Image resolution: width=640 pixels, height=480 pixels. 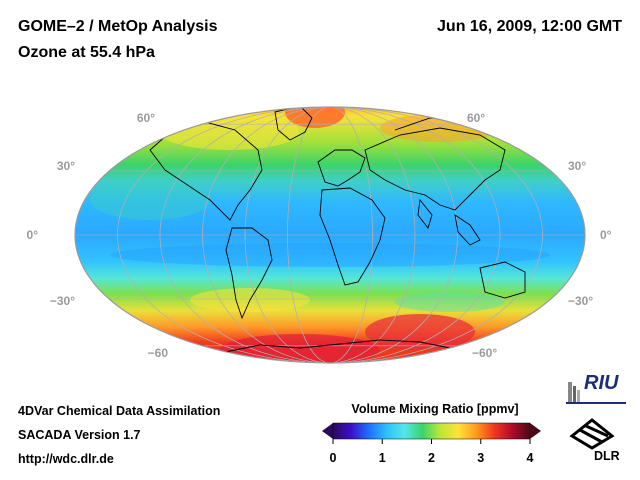 What do you see at coordinates (592, 434) in the screenshot?
I see `dlr-logo` at bounding box center [592, 434].